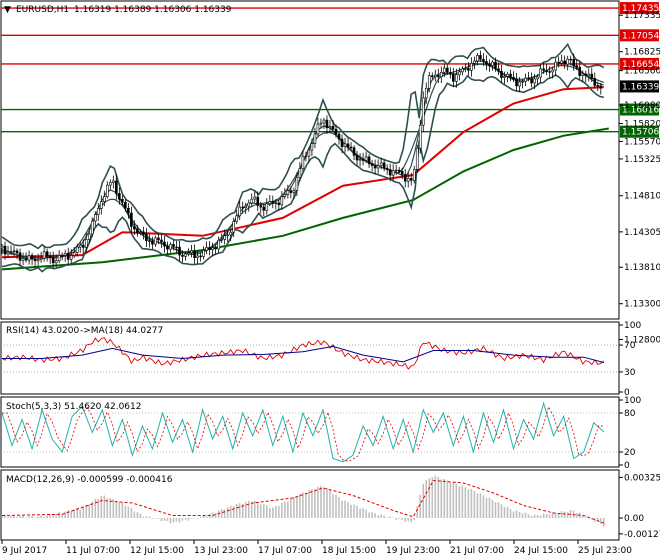  Describe the element at coordinates (630, 373) in the screenshot. I see `rsi-axis-label: 30` at that location.